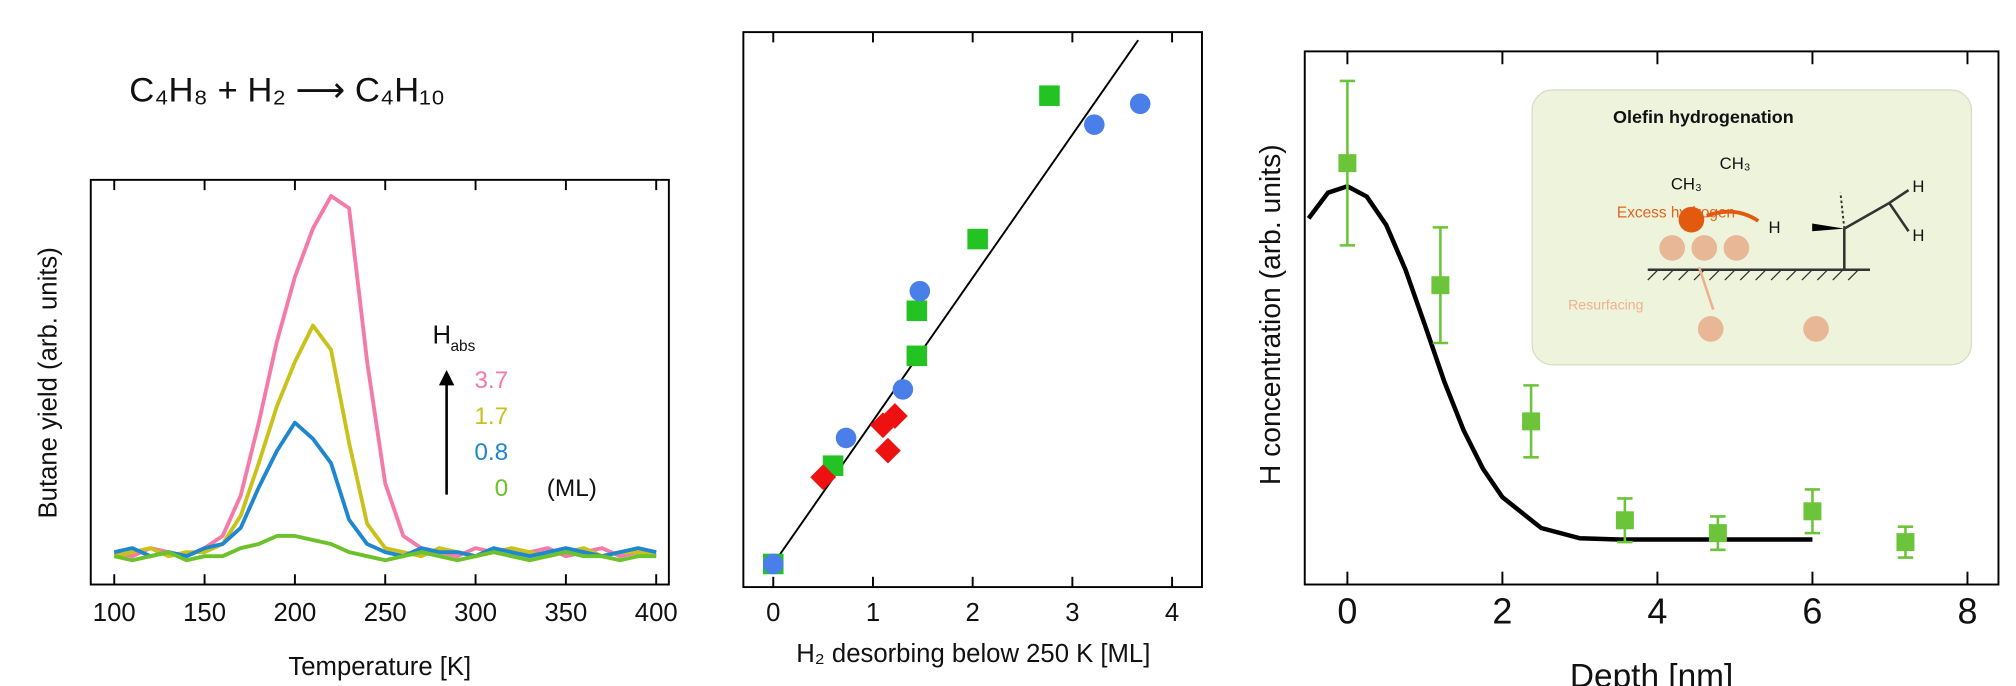  What do you see at coordinates (114, 613) in the screenshot?
I see `x-tick-label: 100` at bounding box center [114, 613].